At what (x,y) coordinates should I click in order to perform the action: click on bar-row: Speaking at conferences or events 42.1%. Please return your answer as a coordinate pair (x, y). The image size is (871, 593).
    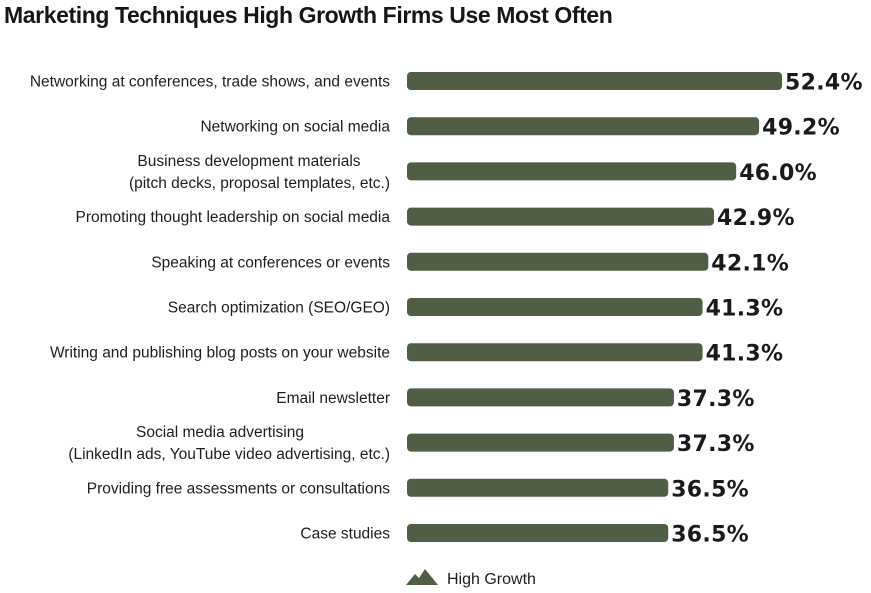
    Looking at the image, I should click on (470, 263).